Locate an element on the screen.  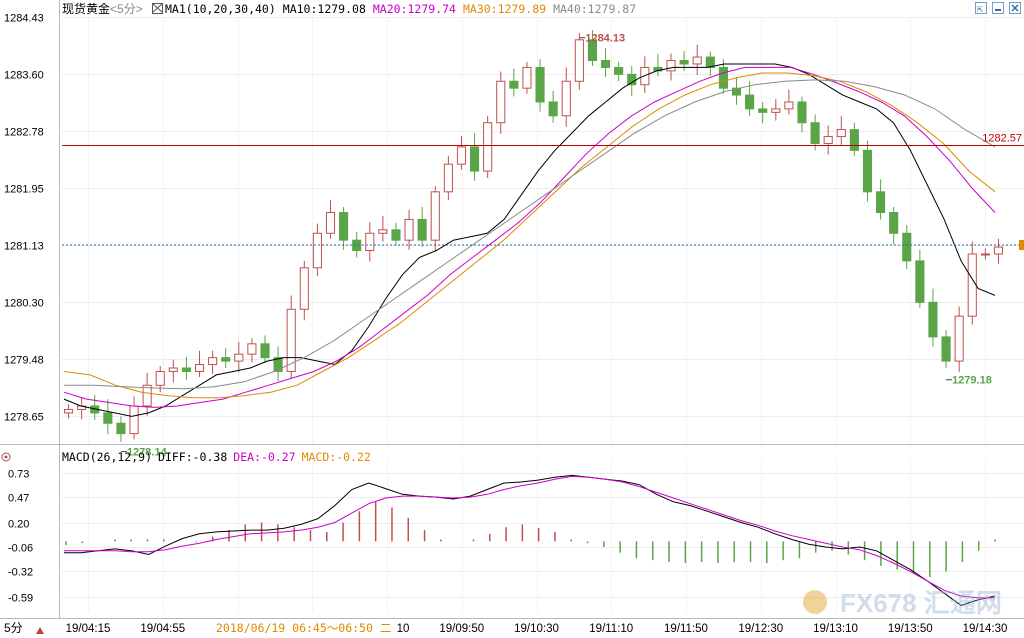
y-tick-label: 1278.65 is located at coordinates (24, 418).